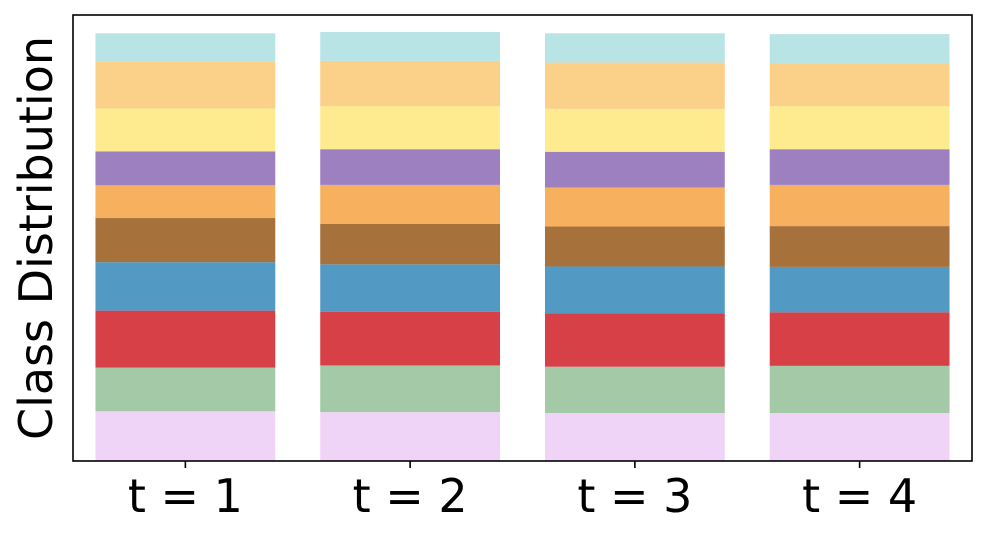 This screenshot has width=986, height=536. Describe the element at coordinates (410, 496) in the screenshot. I see `x-tick-label: t = 2` at that location.